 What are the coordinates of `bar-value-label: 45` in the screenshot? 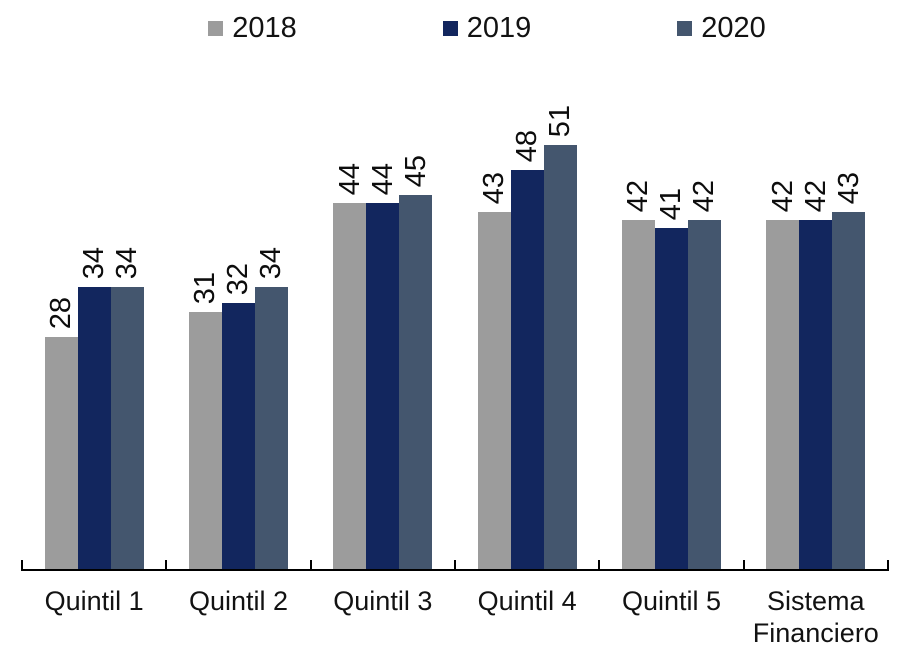 It's located at (415, 170).